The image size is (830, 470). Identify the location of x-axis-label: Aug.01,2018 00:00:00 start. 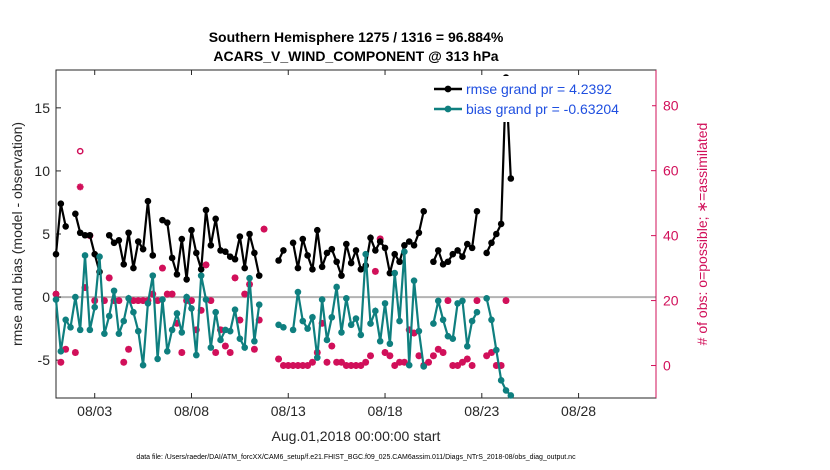
(356, 436).